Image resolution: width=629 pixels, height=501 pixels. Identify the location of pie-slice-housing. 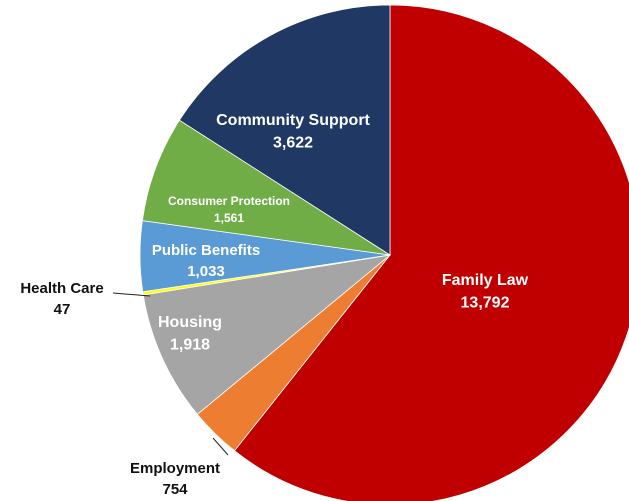
(267, 334).